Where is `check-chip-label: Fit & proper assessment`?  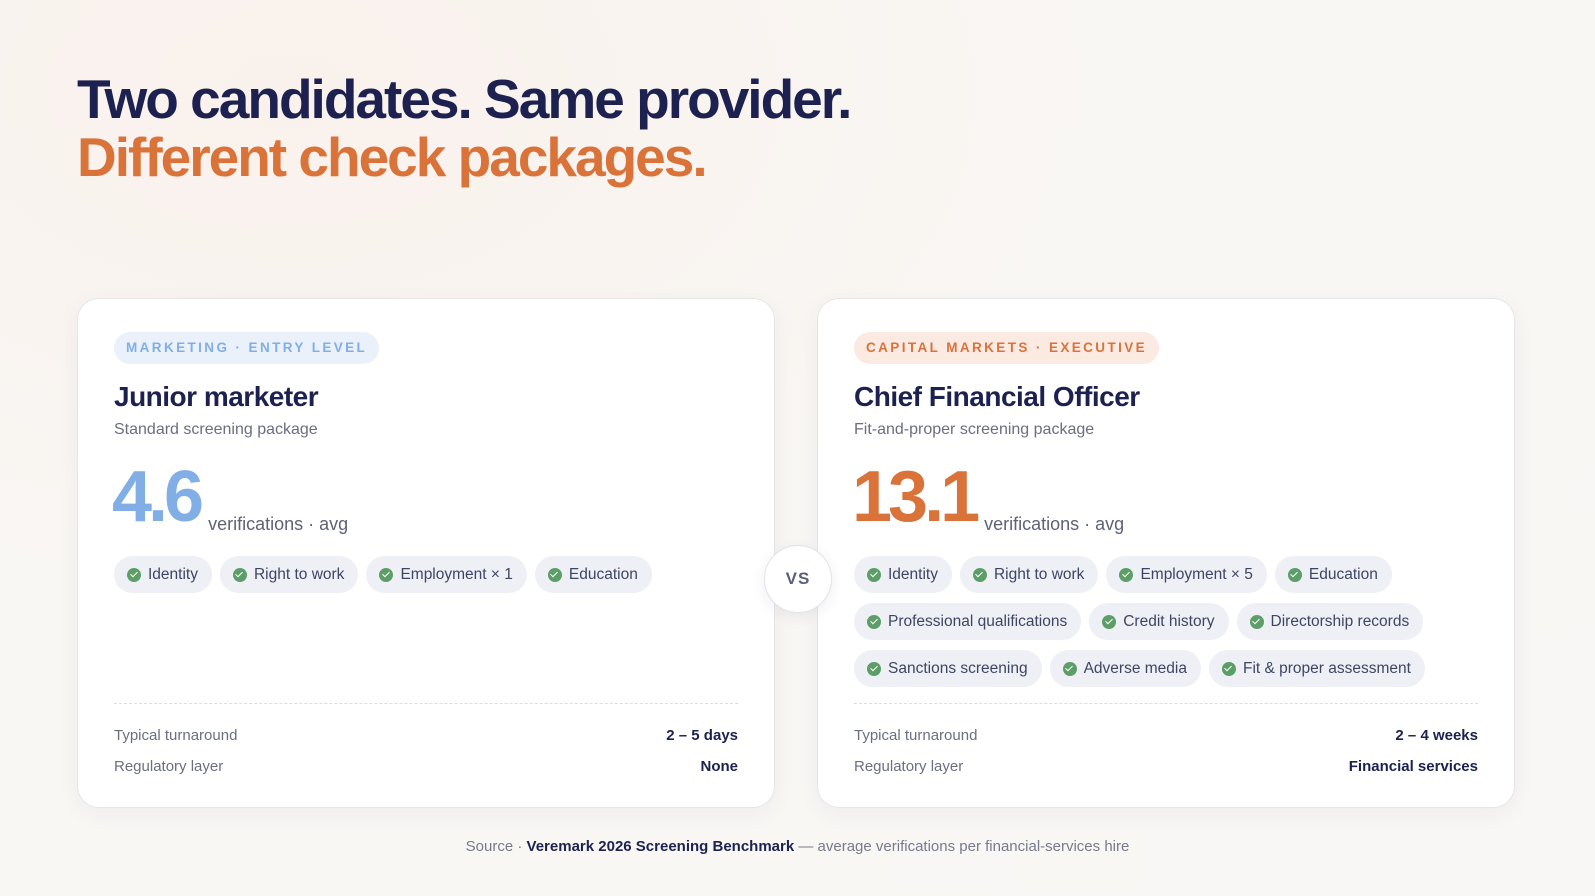
check-chip-label: Fit & proper assessment is located at coordinates (1326, 668).